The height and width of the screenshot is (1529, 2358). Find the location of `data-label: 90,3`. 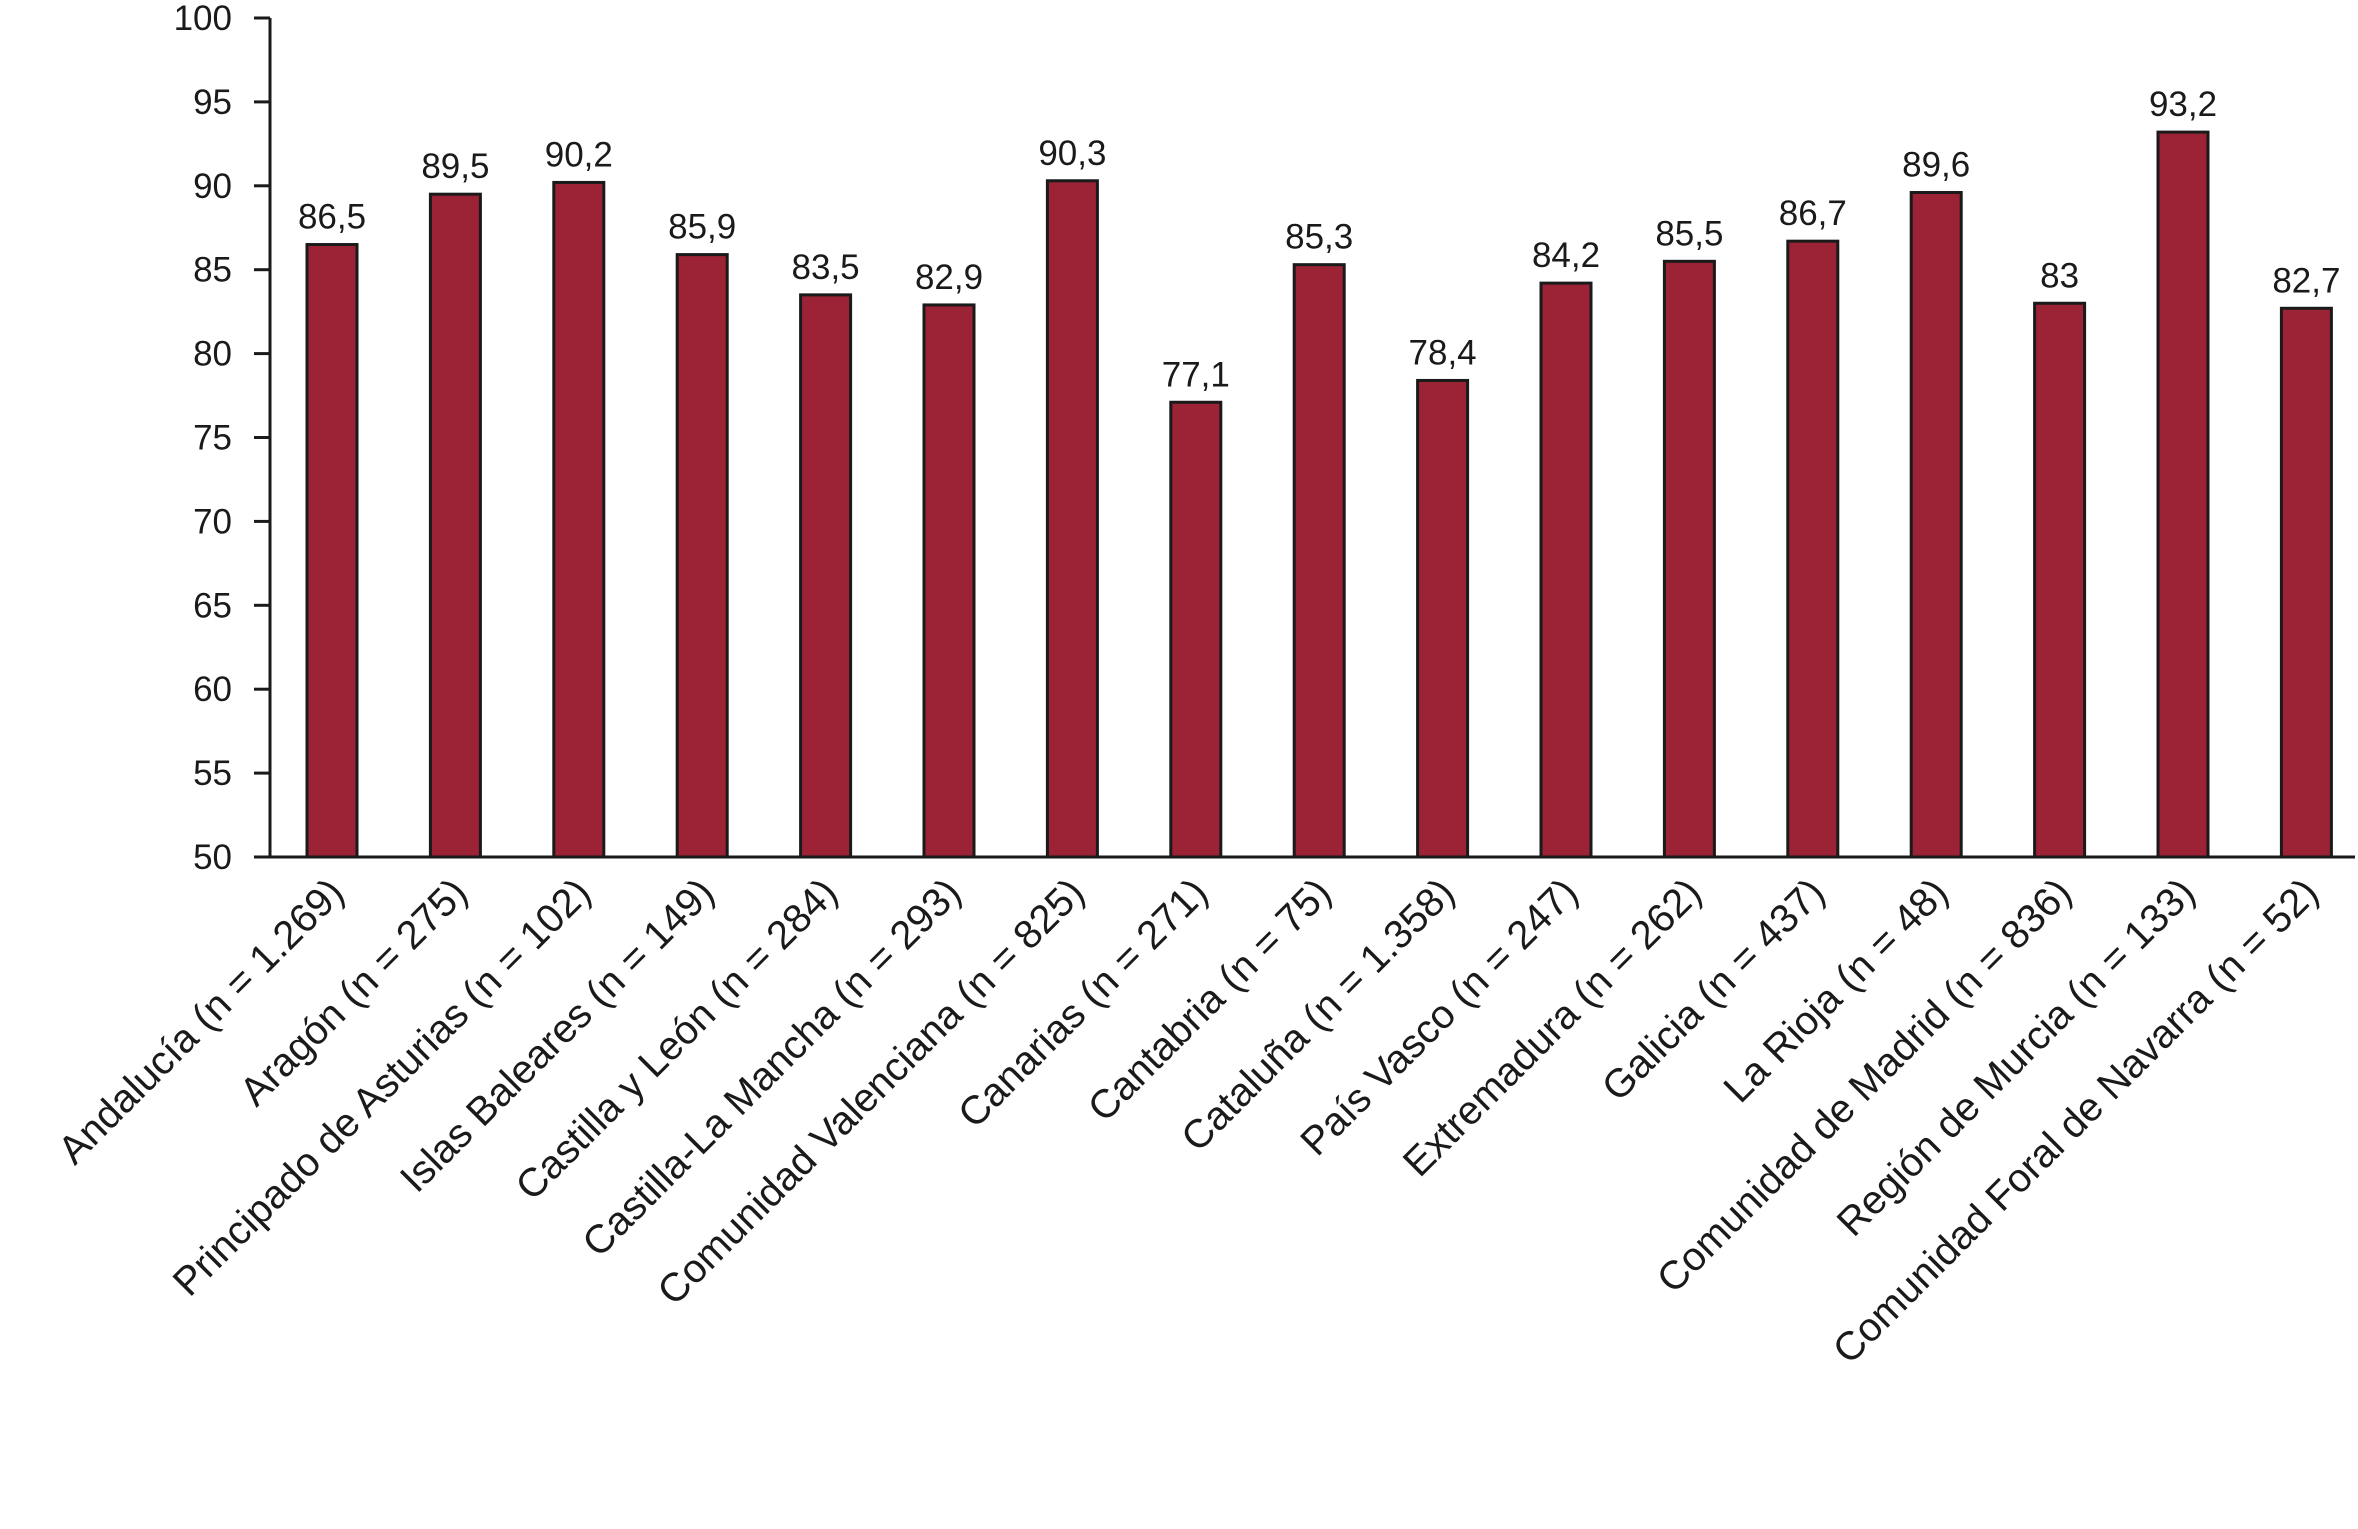

data-label: 90,3 is located at coordinates (1072, 153).